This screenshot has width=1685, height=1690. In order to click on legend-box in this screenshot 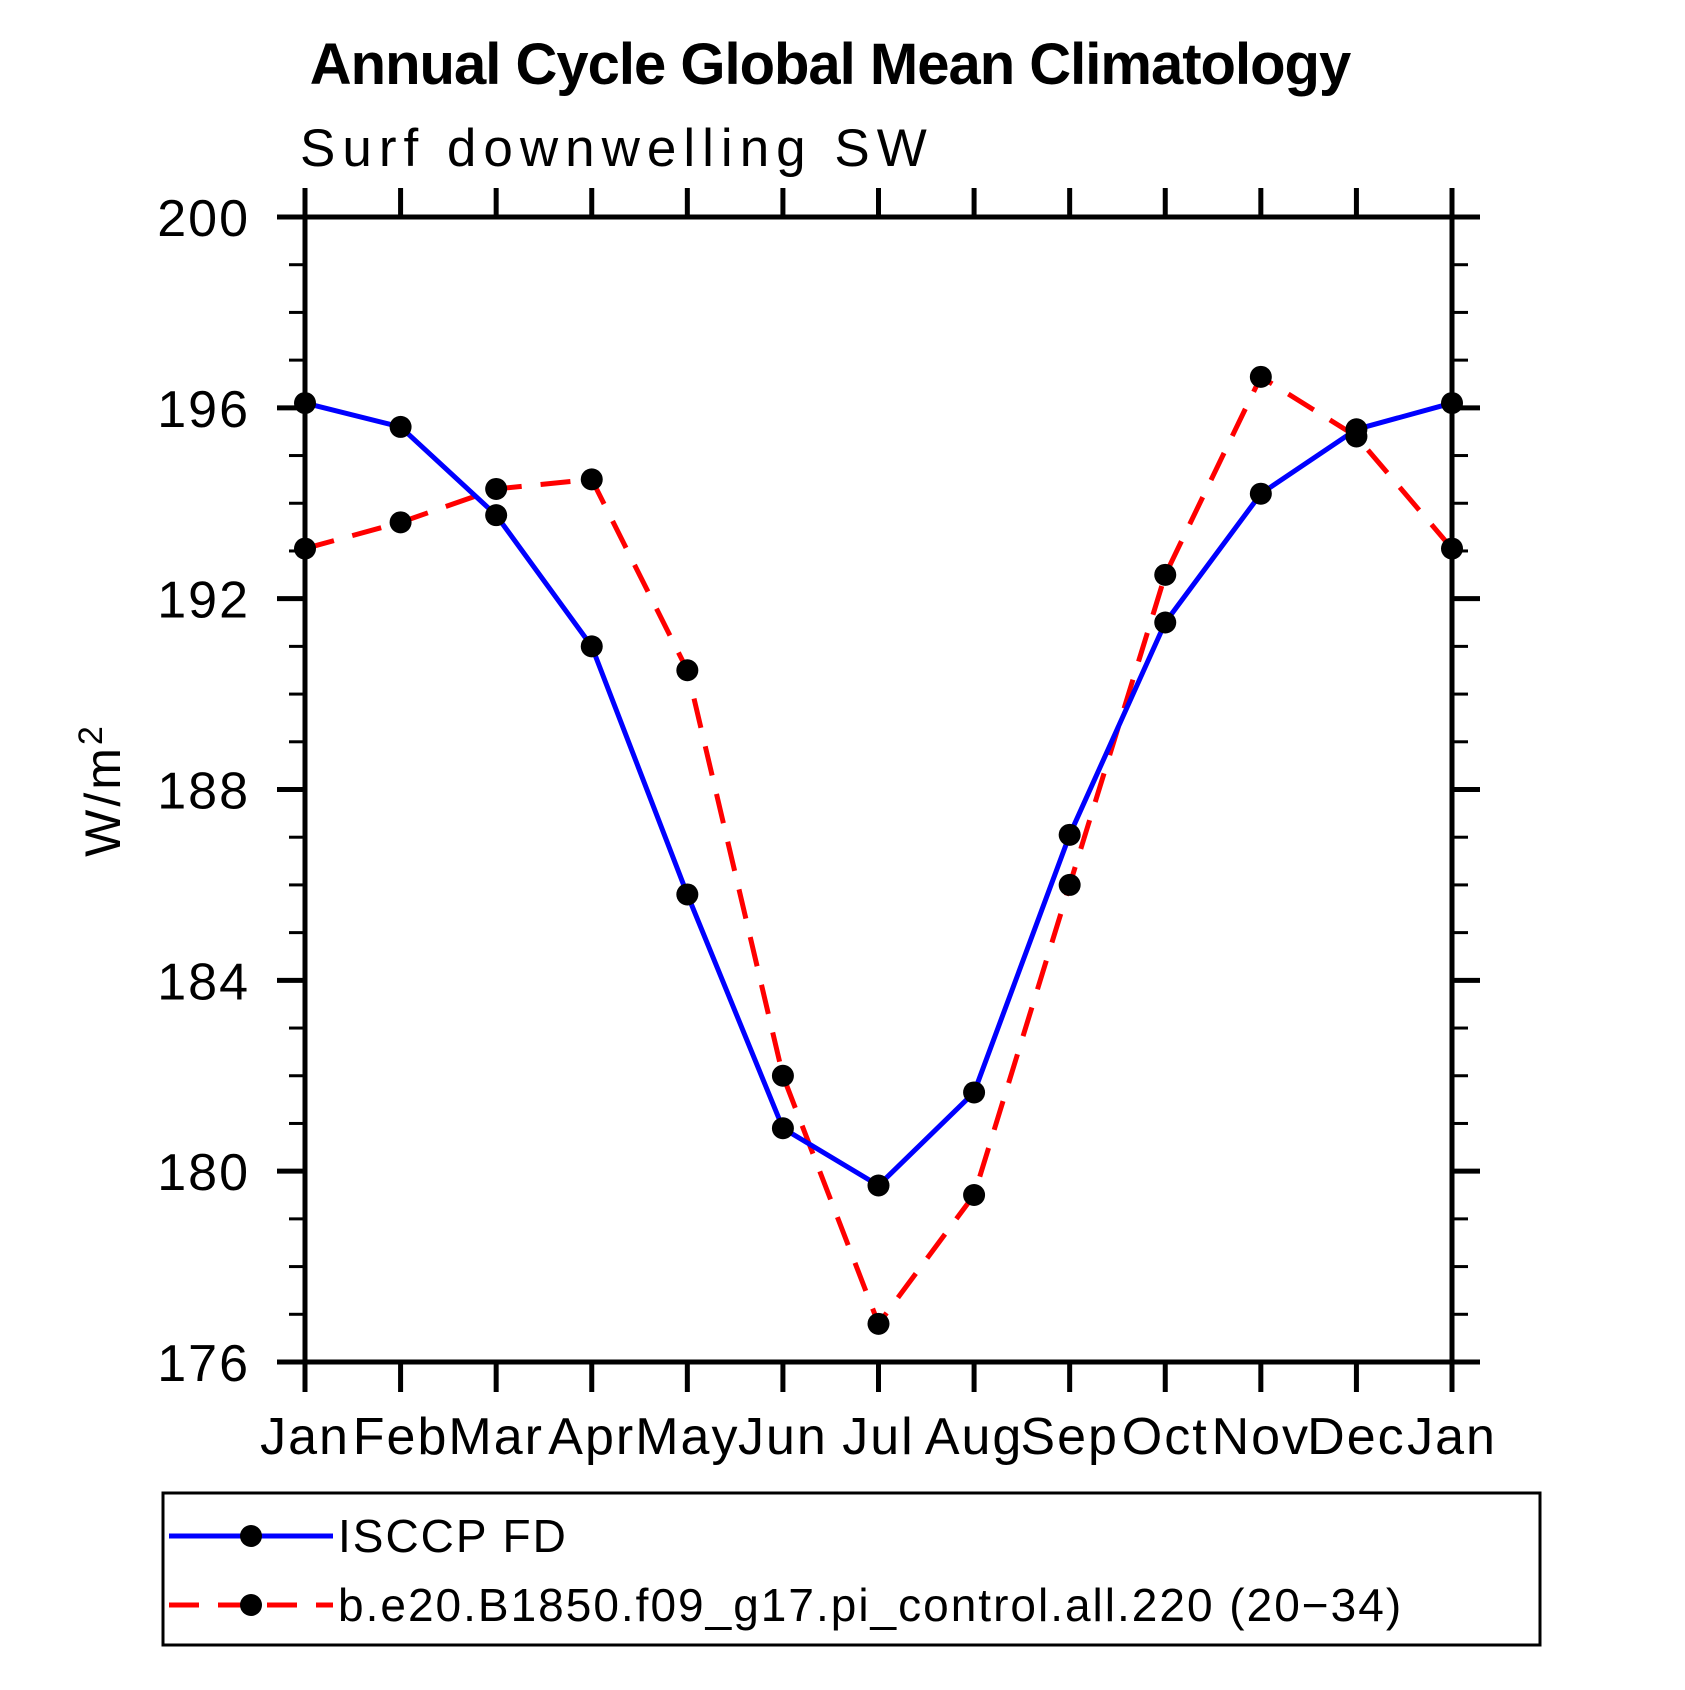, I will do `click(851, 1569)`.